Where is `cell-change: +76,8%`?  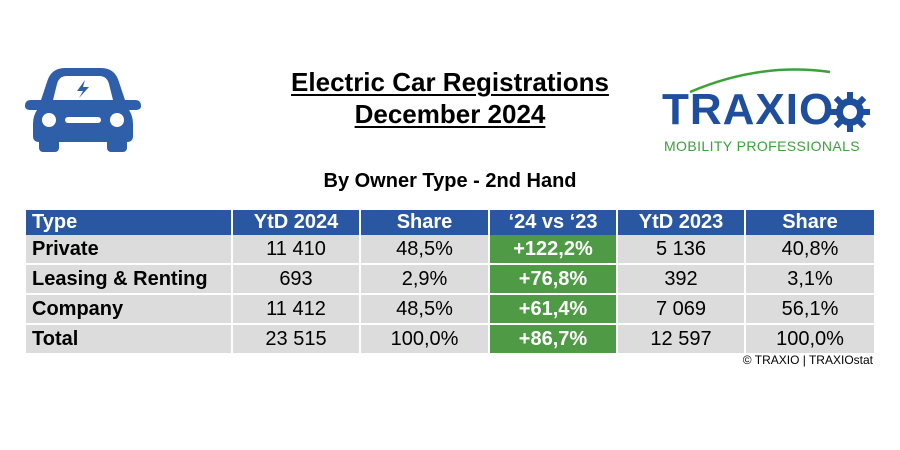
cell-change: +76,8% is located at coordinates (553, 279).